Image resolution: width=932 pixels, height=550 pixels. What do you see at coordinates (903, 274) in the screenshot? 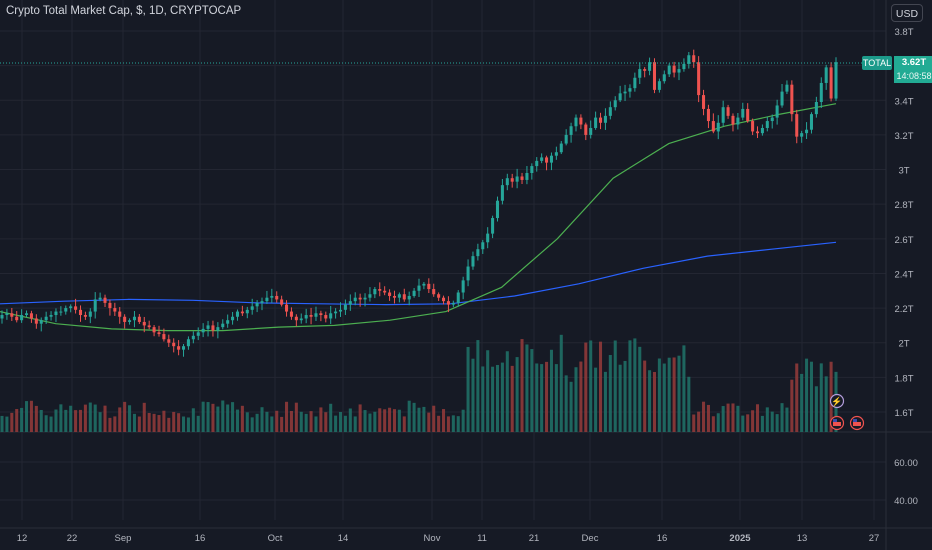
I see `price-tick-label: 2.4T` at bounding box center [903, 274].